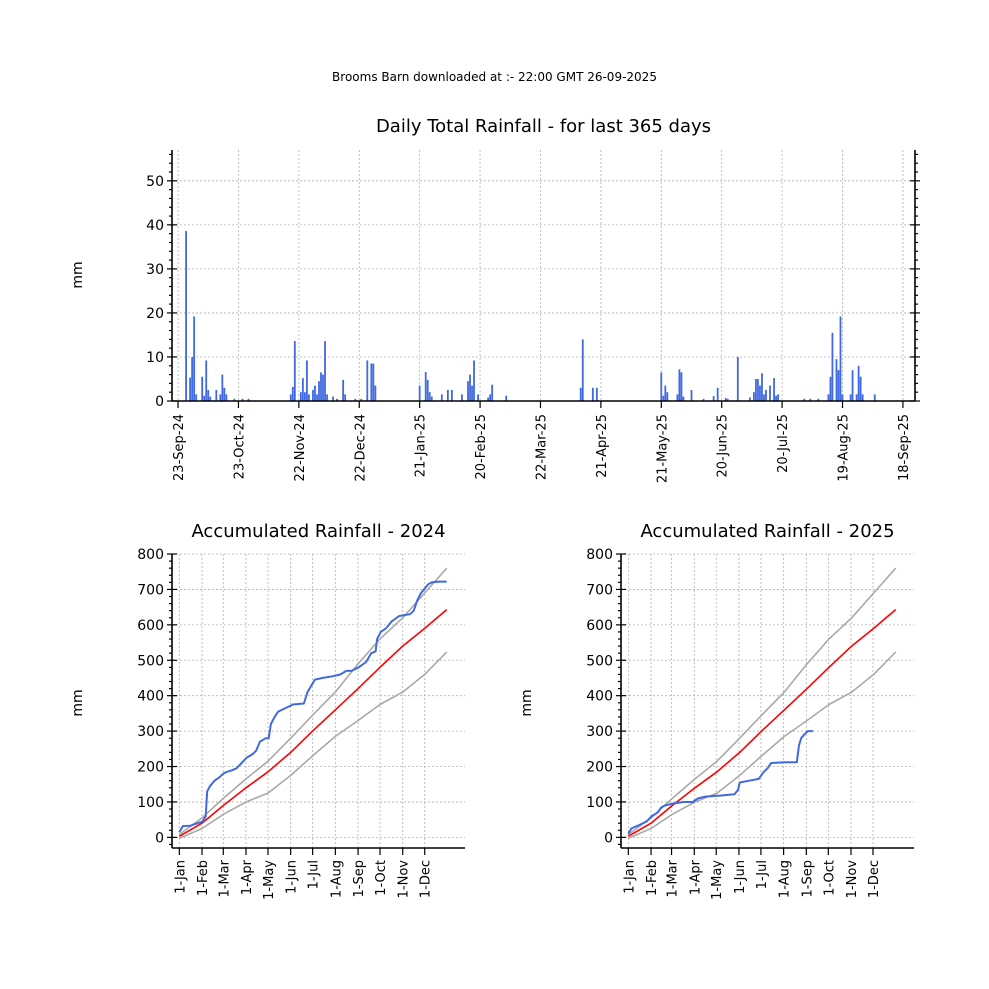  What do you see at coordinates (481, 446) in the screenshot?
I see `x-tick-label: 20-Feb-25` at bounding box center [481, 446].